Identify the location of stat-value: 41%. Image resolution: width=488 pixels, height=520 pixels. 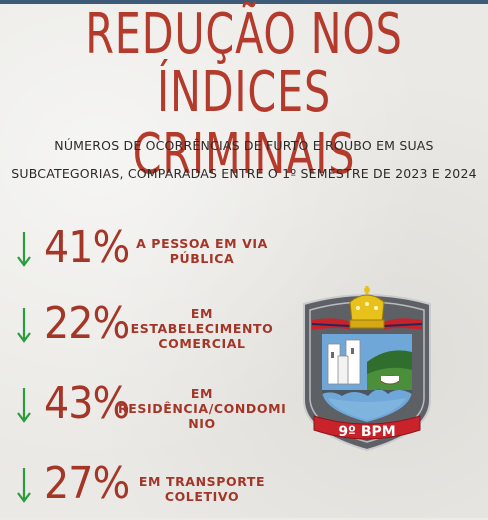
(87, 247).